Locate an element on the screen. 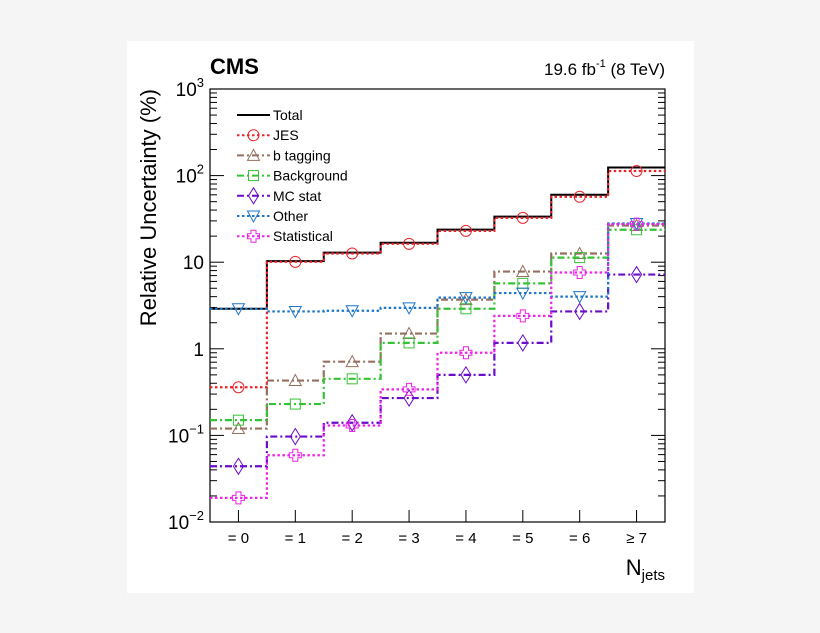 Image resolution: width=820 pixels, height=633 pixels. y-tick-label: 10⁻² is located at coordinates (186, 521).